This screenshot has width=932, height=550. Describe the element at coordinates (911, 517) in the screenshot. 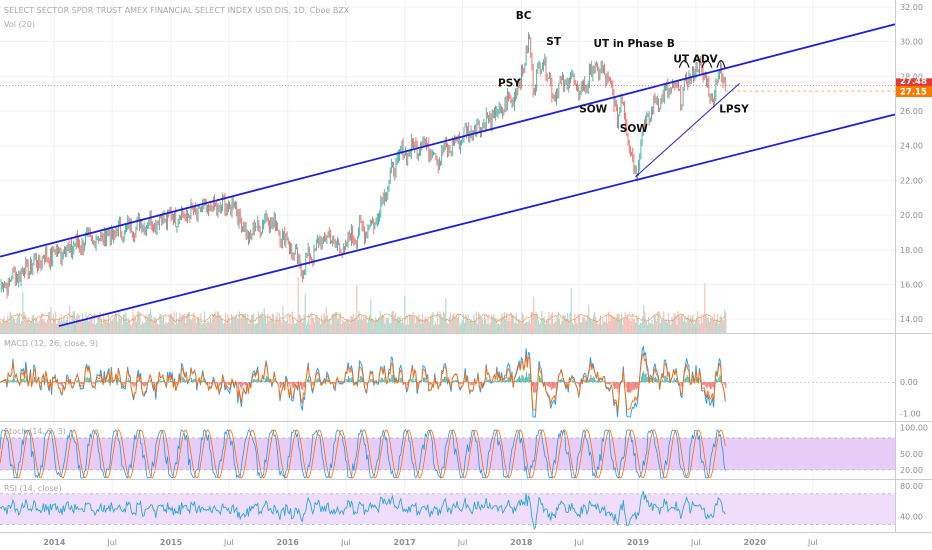

I see `rsi-tick: 40.00` at that location.